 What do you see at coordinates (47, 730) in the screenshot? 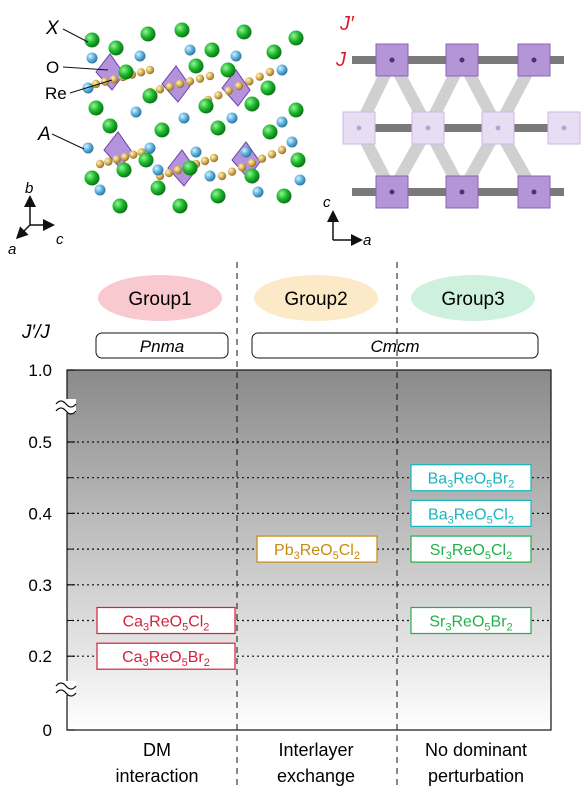
I see `ytick-label: 0` at bounding box center [47, 730].